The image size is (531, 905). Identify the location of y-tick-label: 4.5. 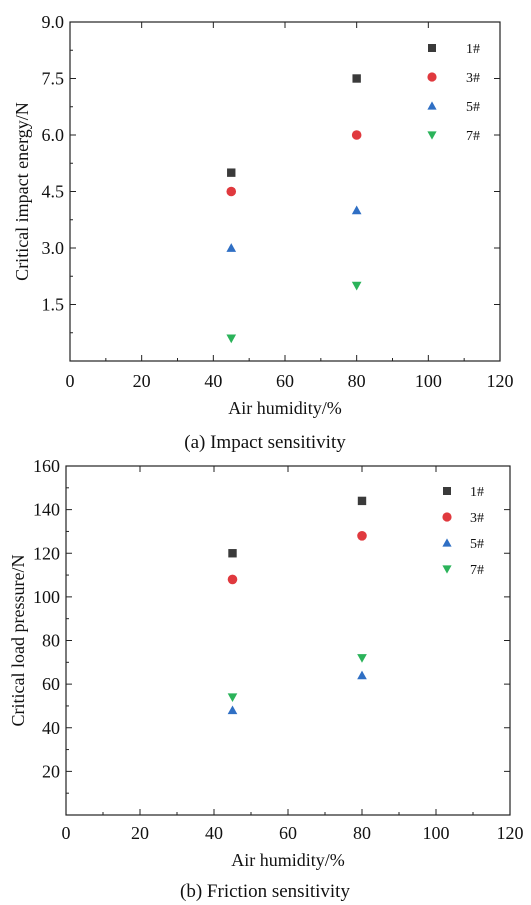
(53, 192).